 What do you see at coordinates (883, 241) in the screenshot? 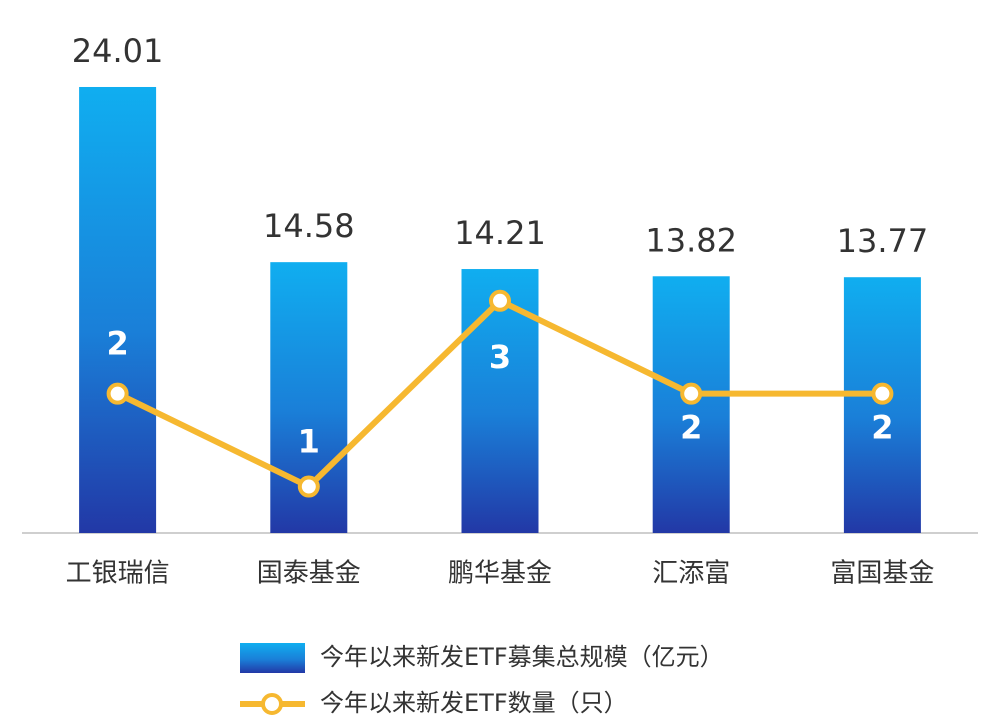
I see `bar-value-label: 13.77` at bounding box center [883, 241].